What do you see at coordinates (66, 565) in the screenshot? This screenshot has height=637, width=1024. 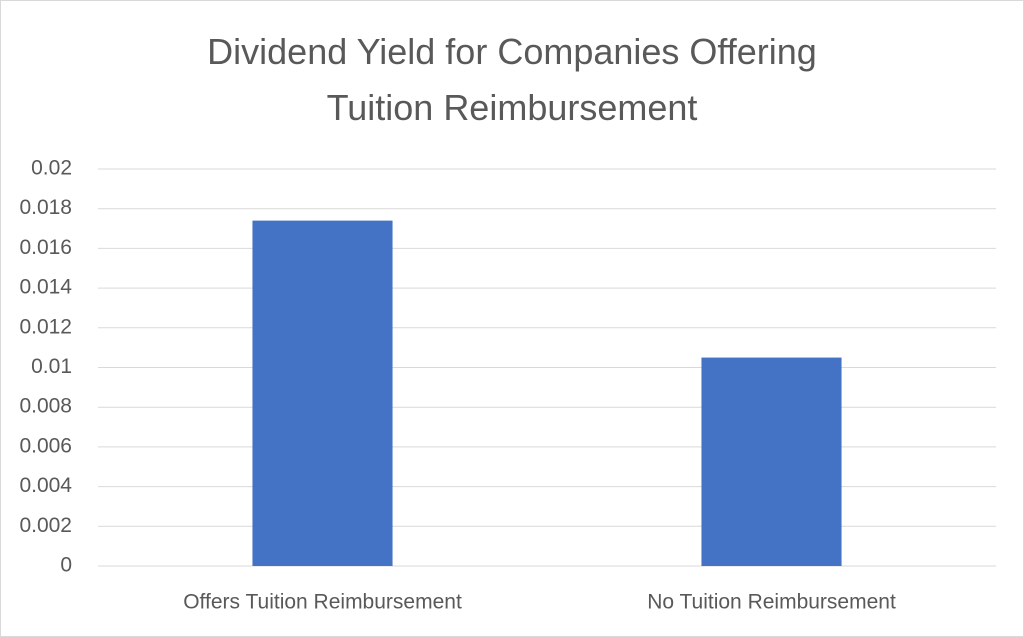 I see `y-tick-label: 0` at bounding box center [66, 565].